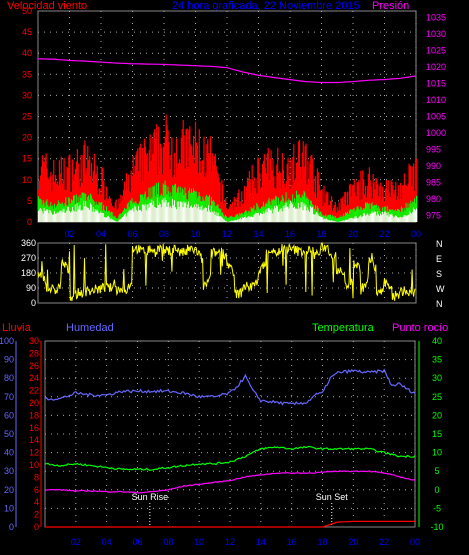  I want to click on rain-y-tick: 16, so click(34, 428).